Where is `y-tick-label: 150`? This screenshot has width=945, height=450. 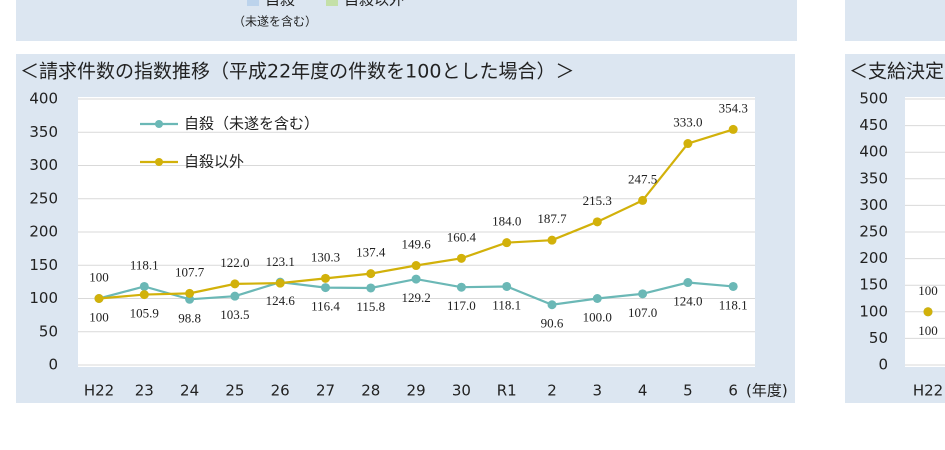
y-tick-label: 150 is located at coordinates (43, 265).